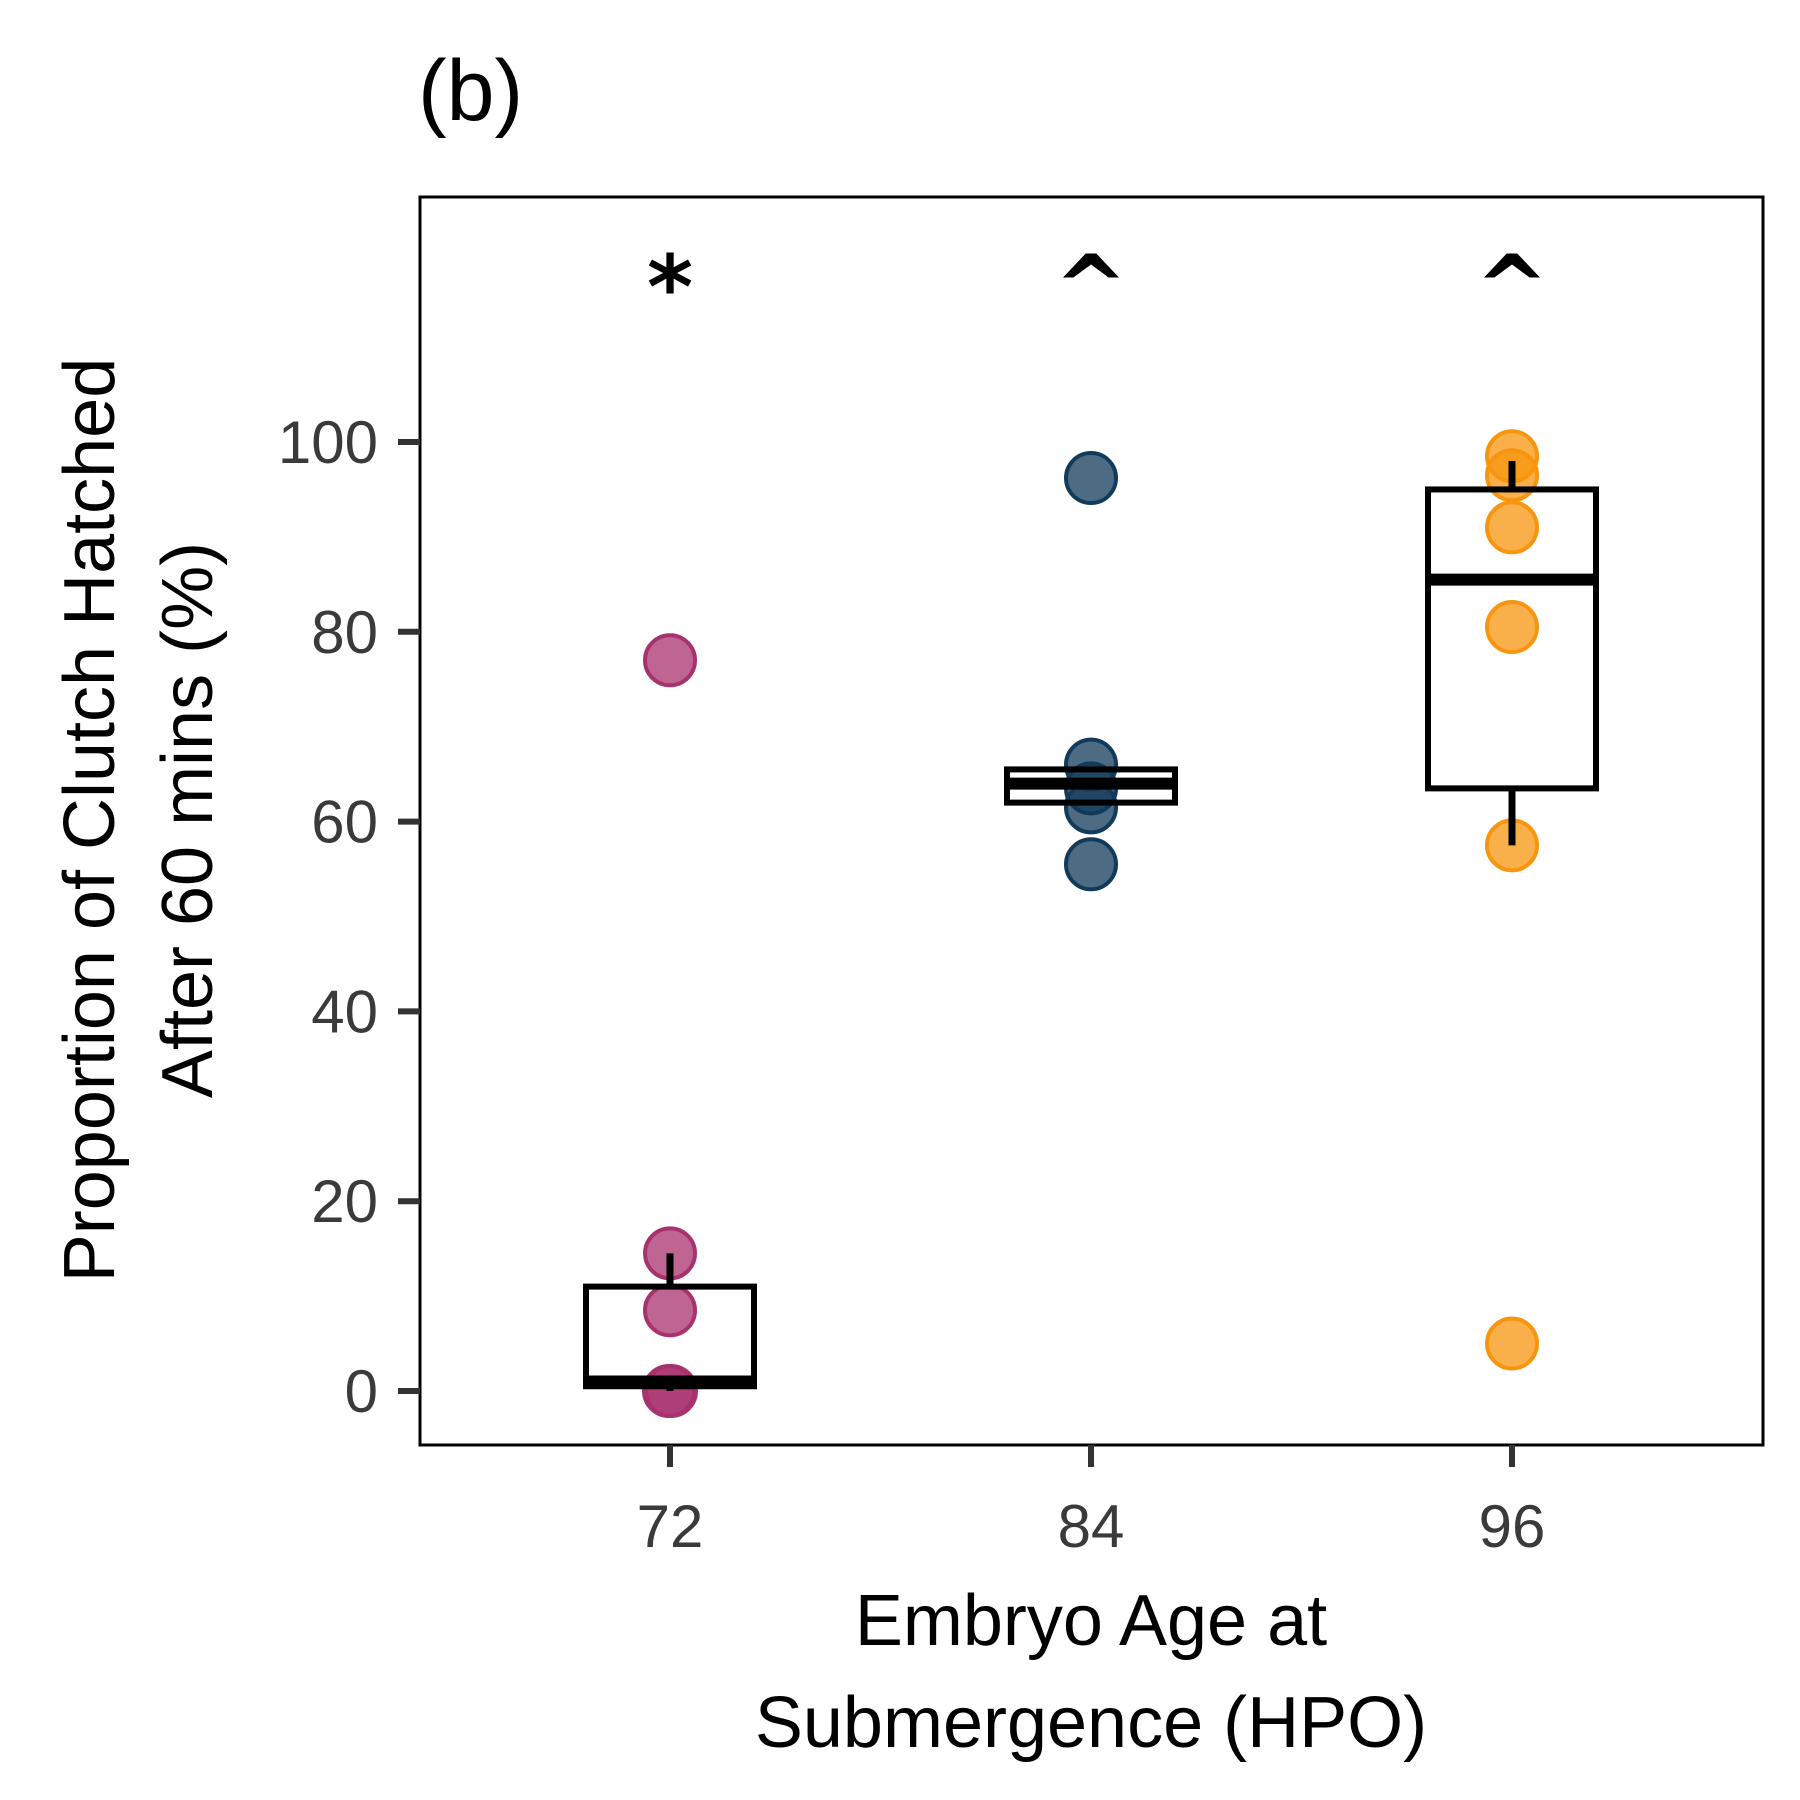  Describe the element at coordinates (470, 91) in the screenshot. I see `panel-label: (b)` at that location.